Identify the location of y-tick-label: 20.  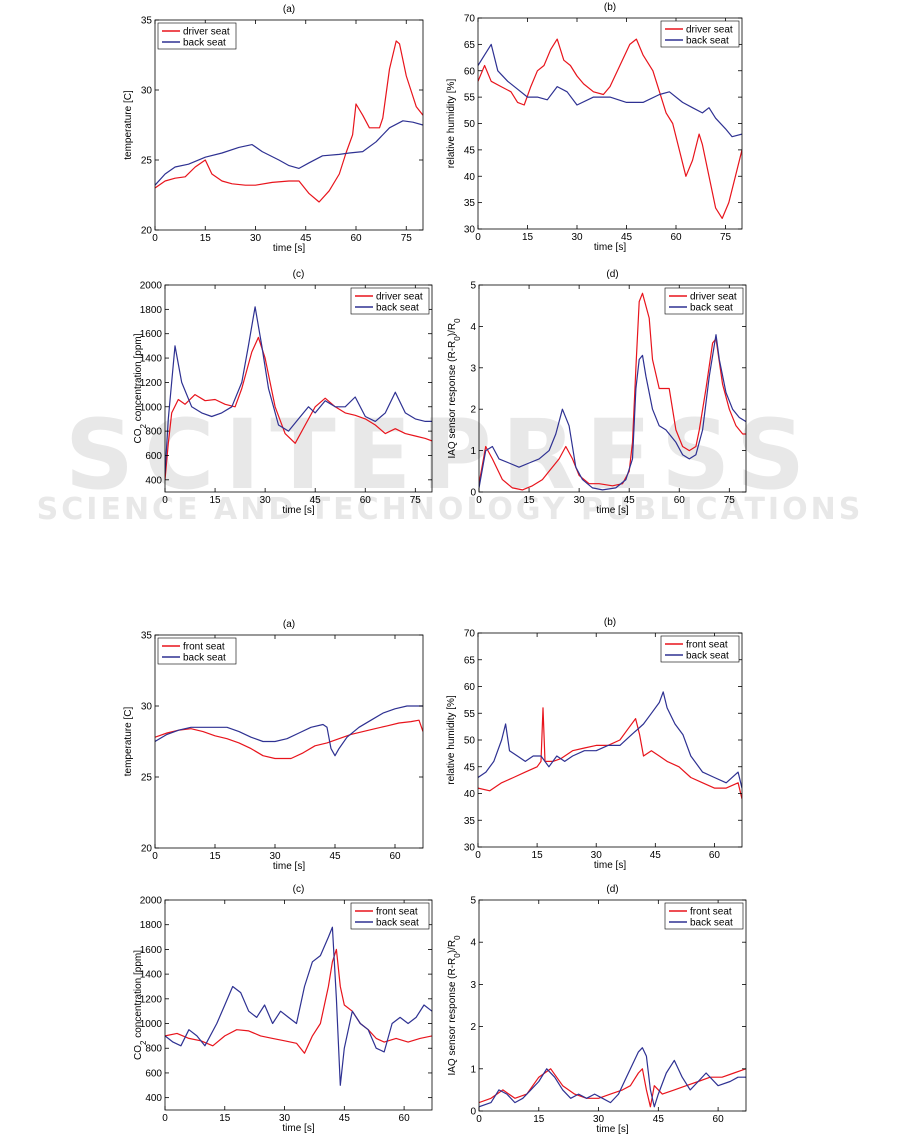
(147, 231).